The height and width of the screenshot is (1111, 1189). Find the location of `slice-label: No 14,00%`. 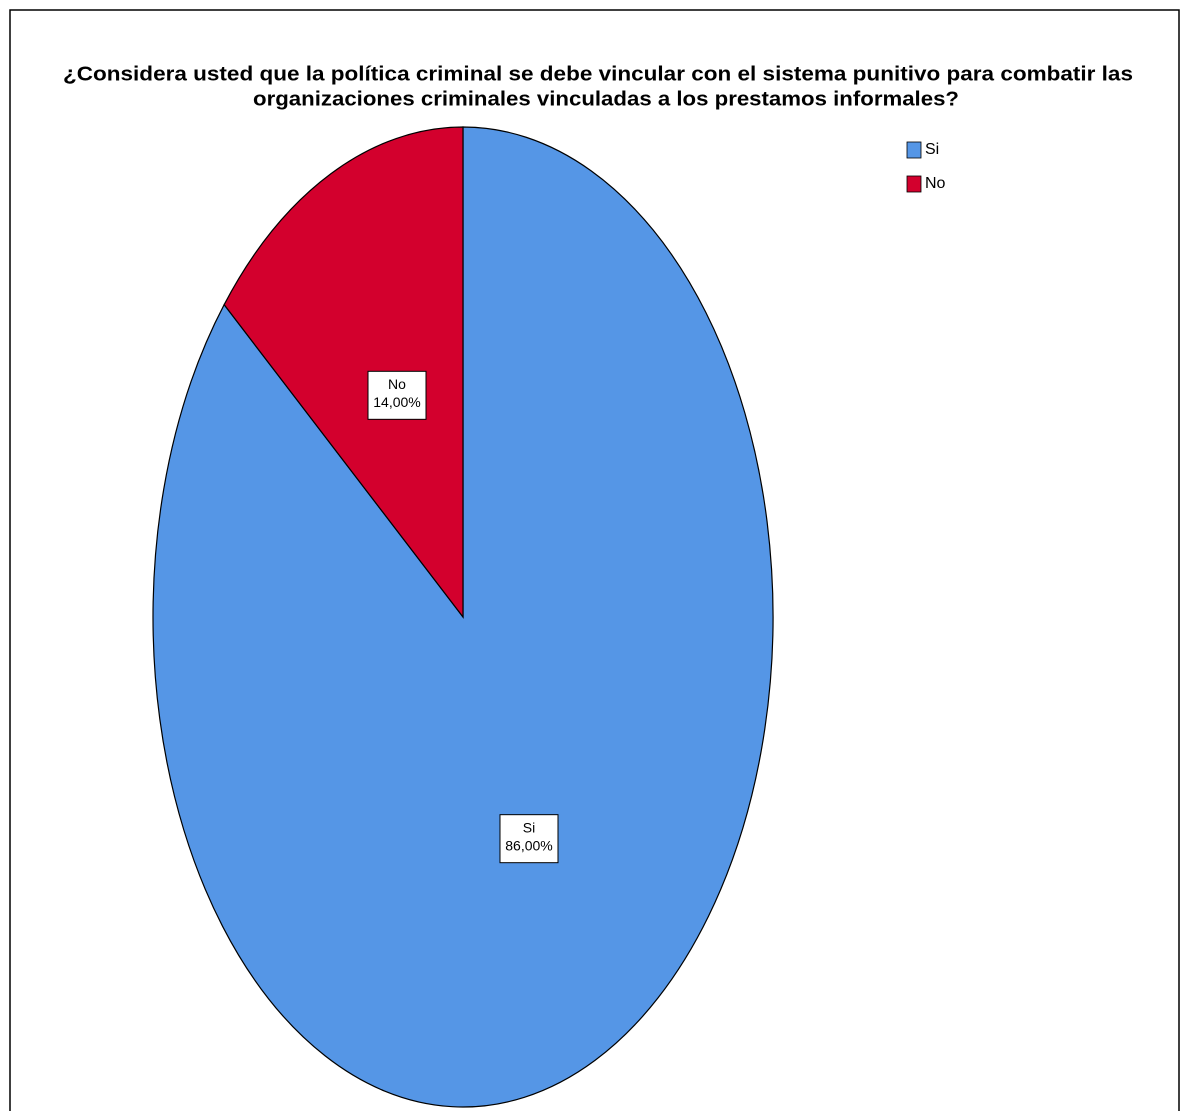

slice-label: No 14,00% is located at coordinates (397, 395).